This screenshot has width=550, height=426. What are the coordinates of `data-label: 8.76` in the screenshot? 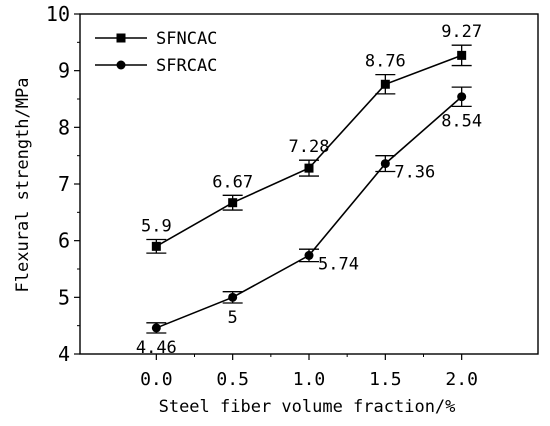 It's located at (385, 62).